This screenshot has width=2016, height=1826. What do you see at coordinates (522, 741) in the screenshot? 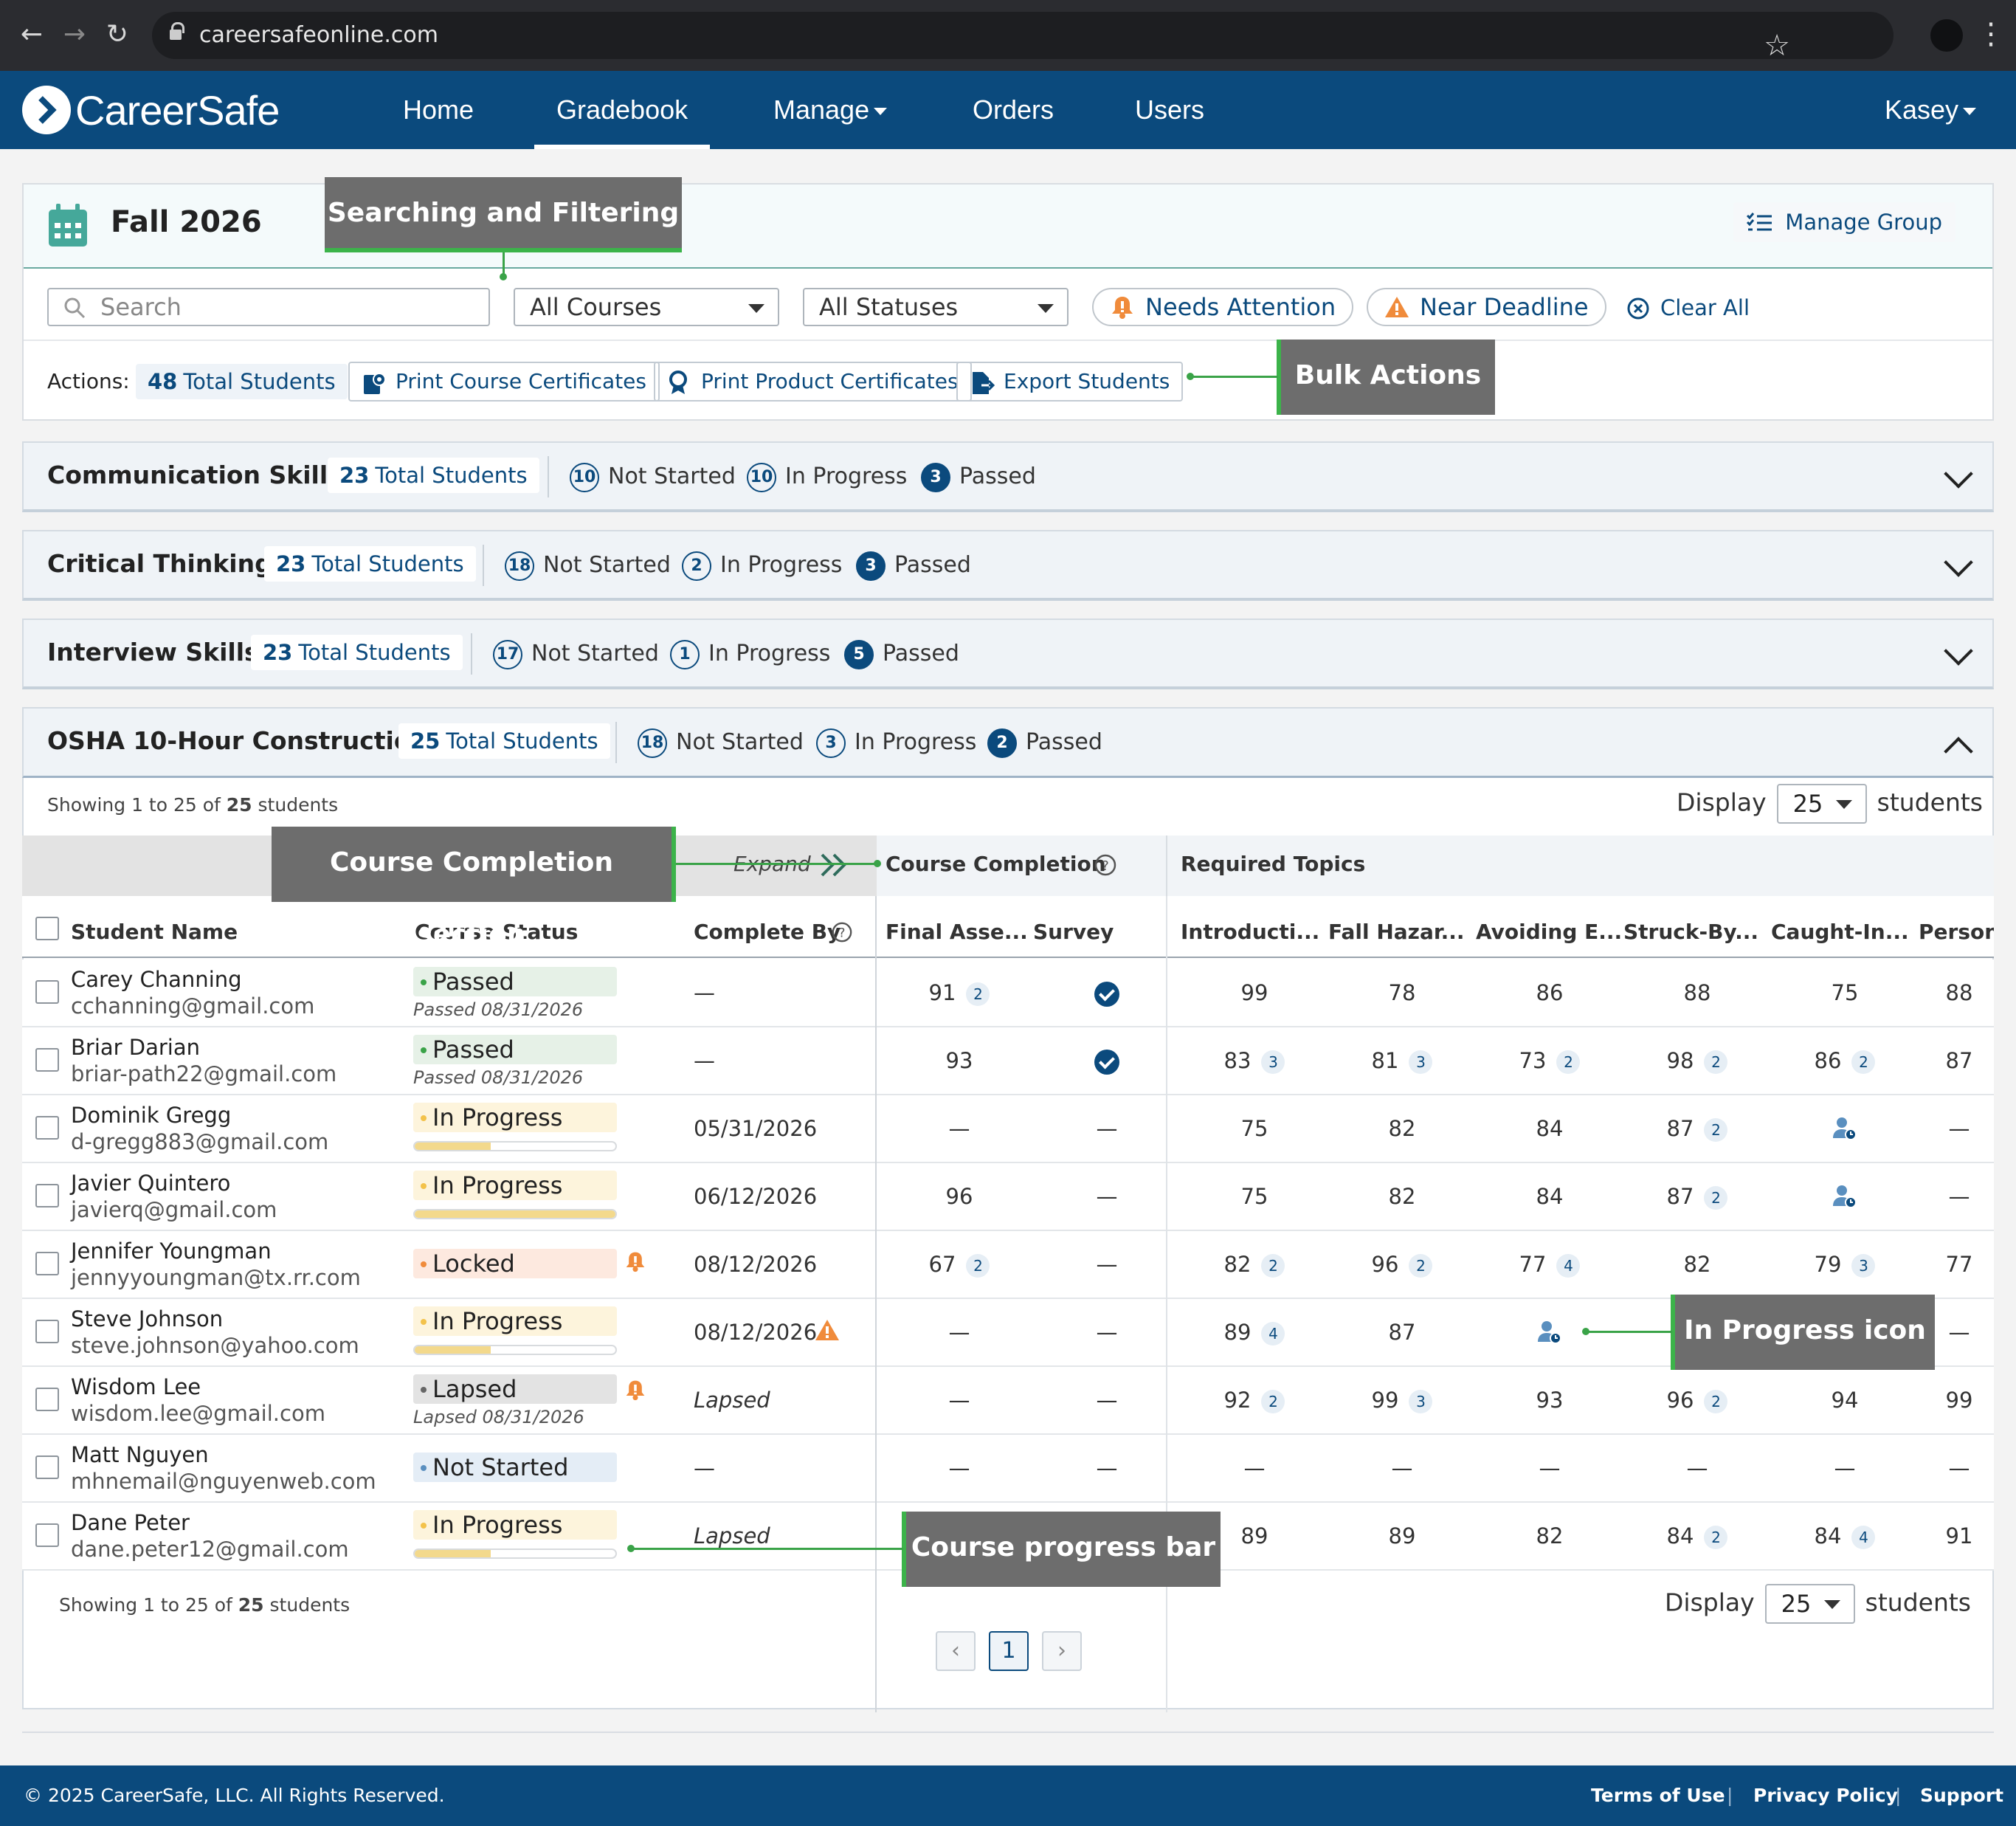
I see `course-total-label: Total Students` at bounding box center [522, 741].